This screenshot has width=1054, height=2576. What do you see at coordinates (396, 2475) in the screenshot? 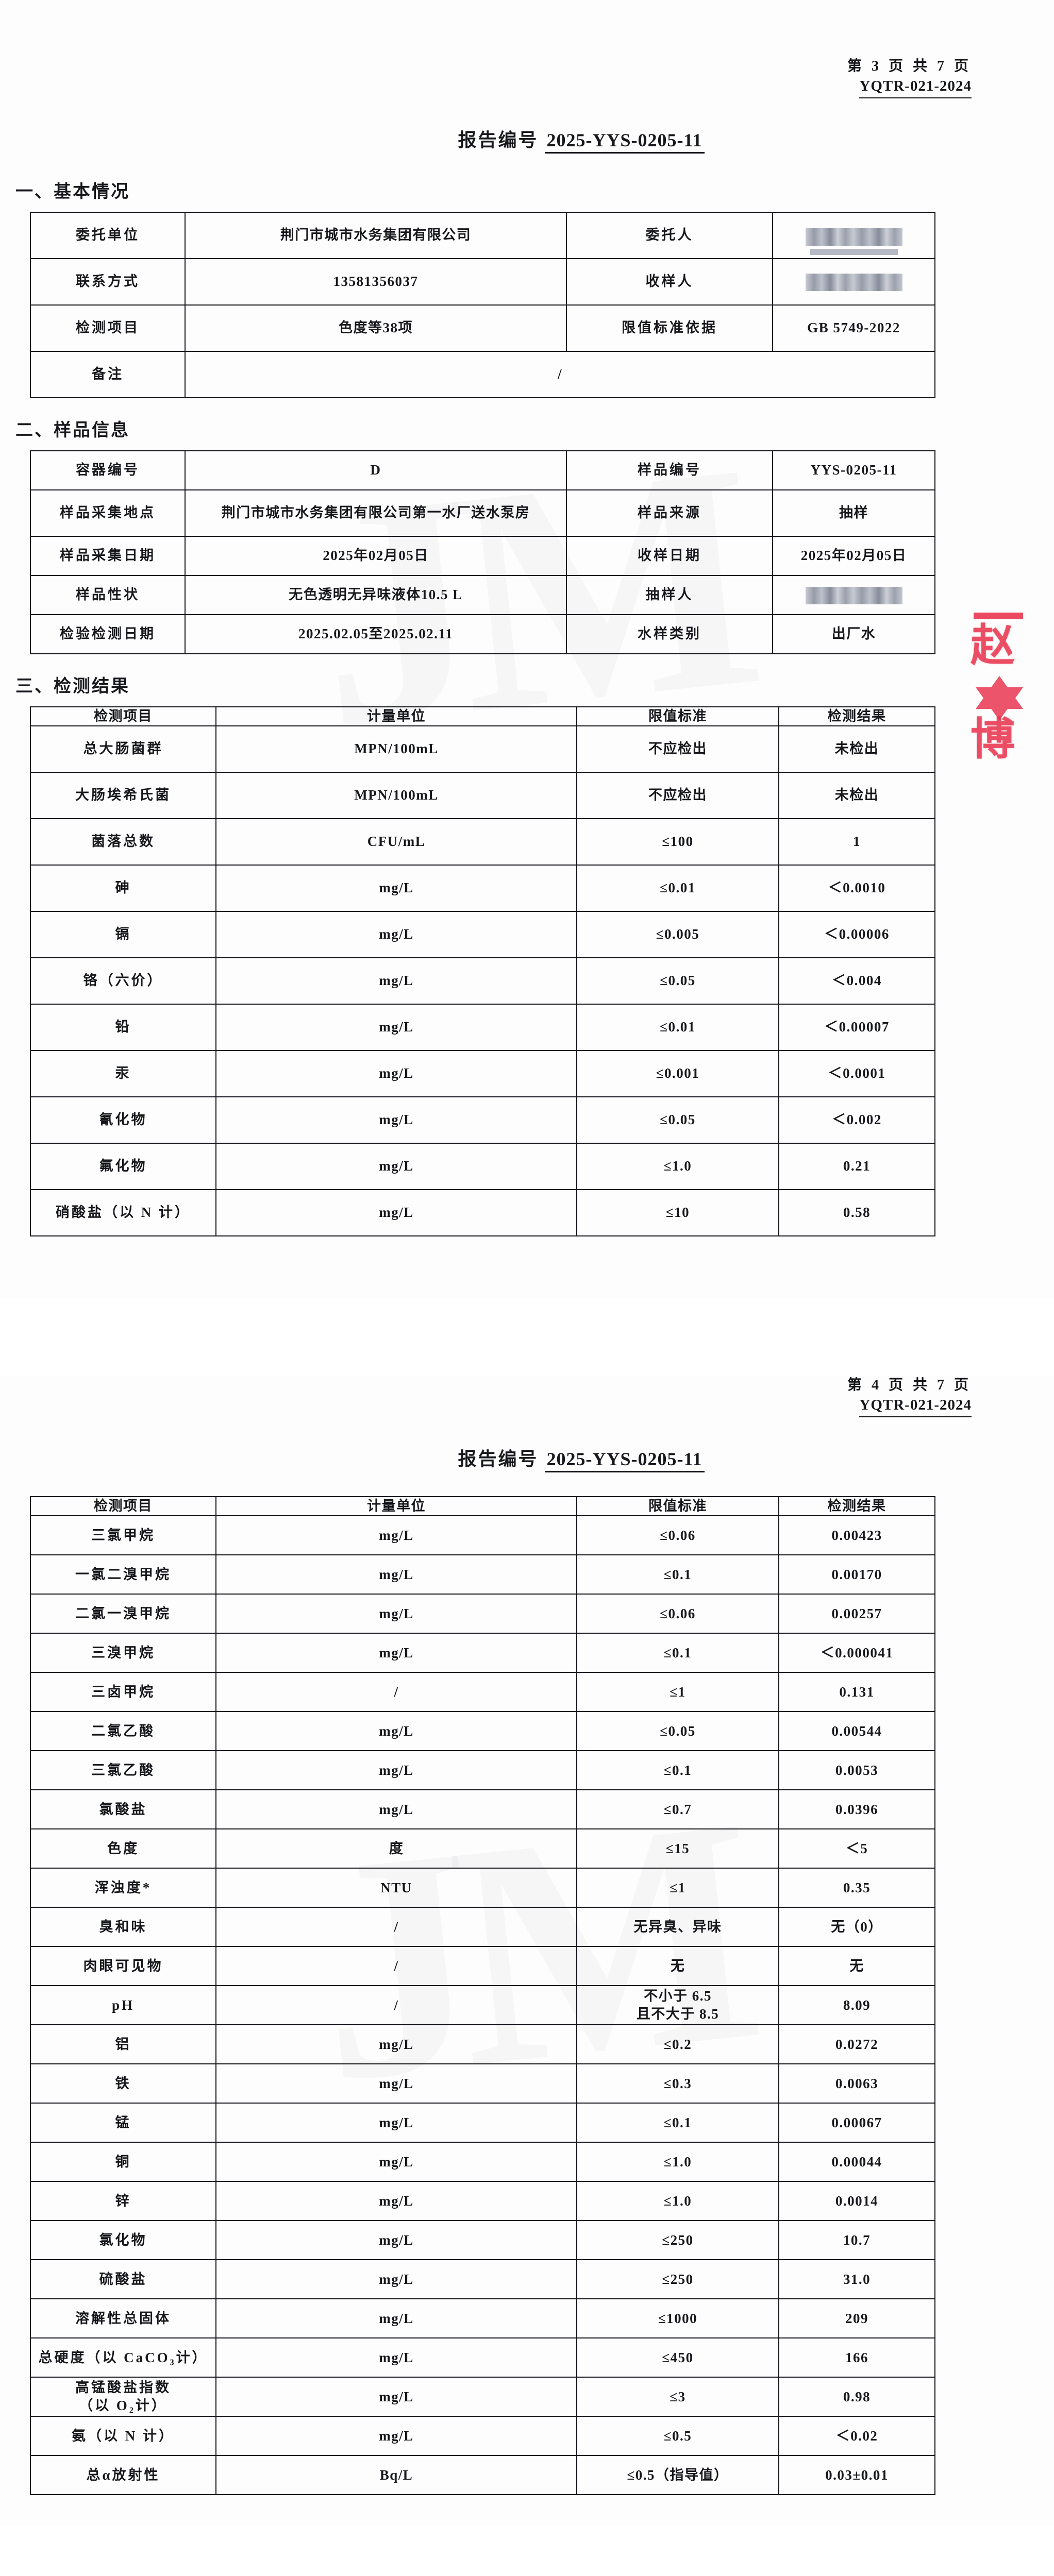
I see `result-unit: Bq/L` at bounding box center [396, 2475].